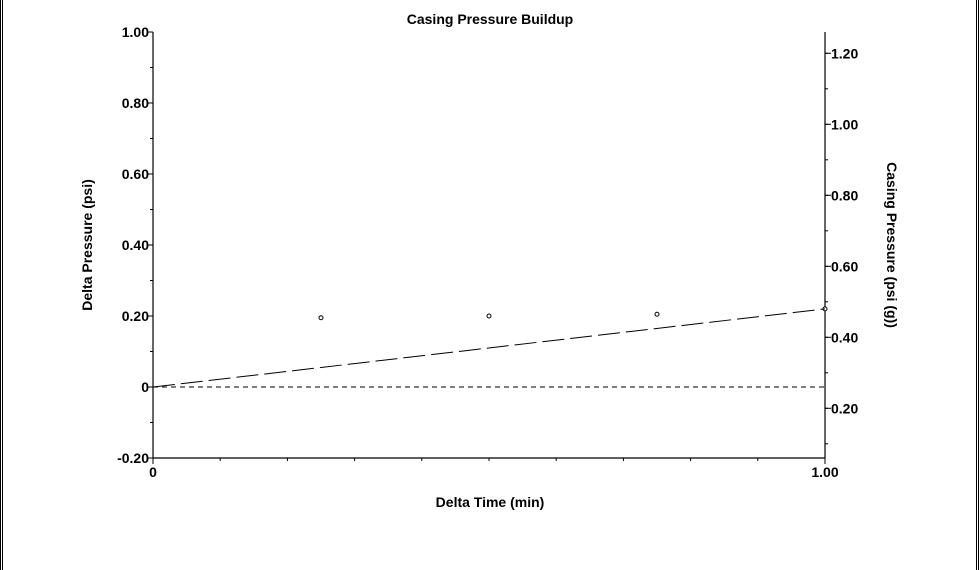 The image size is (979, 570). I want to click on x-tick-label: 0, so click(153, 472).